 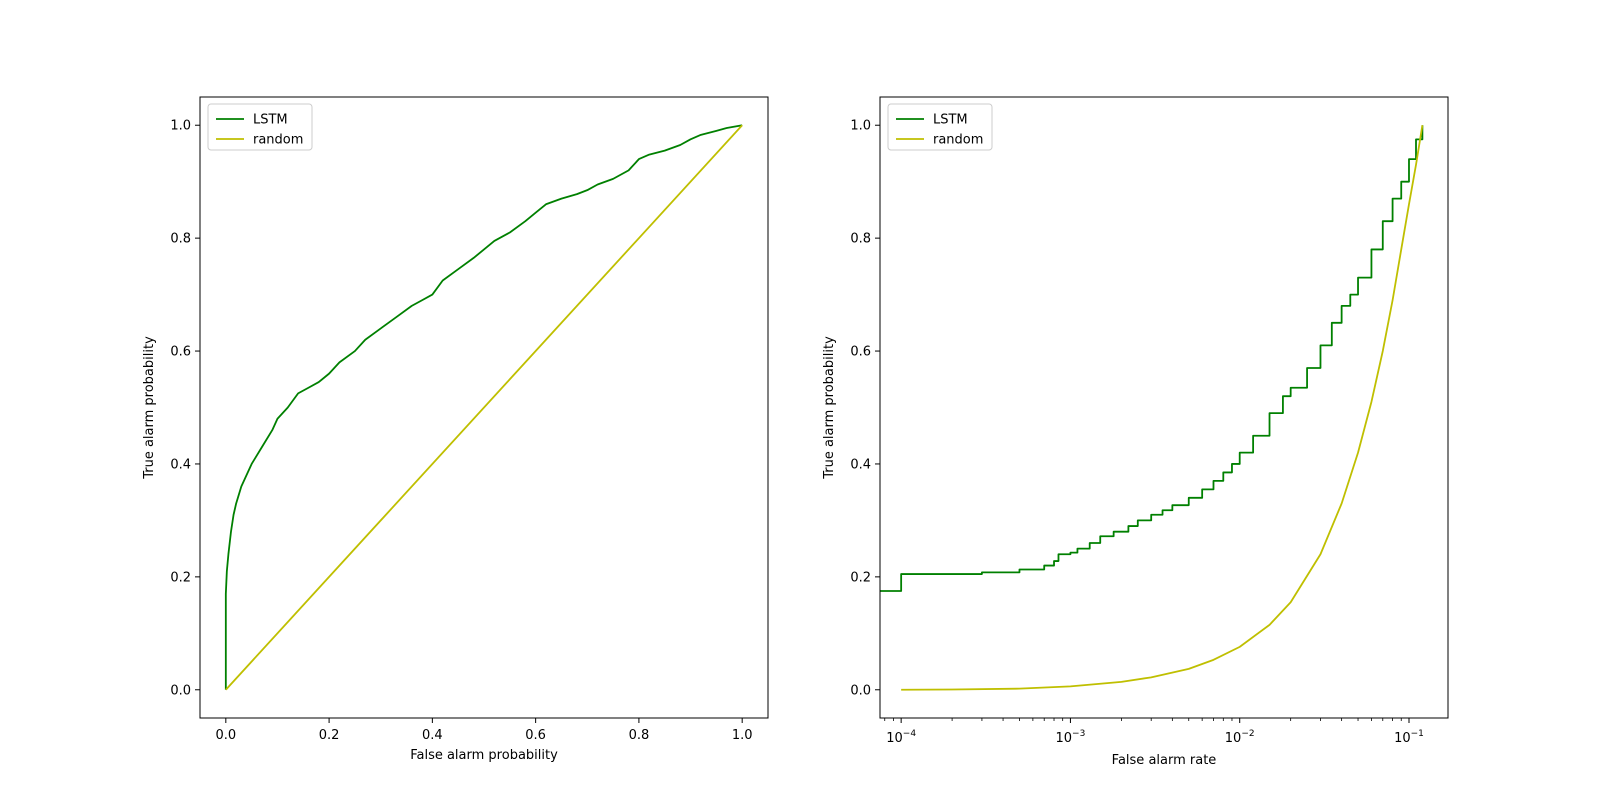 I want to click on x-tick-label: 0.4, so click(x=432, y=735).